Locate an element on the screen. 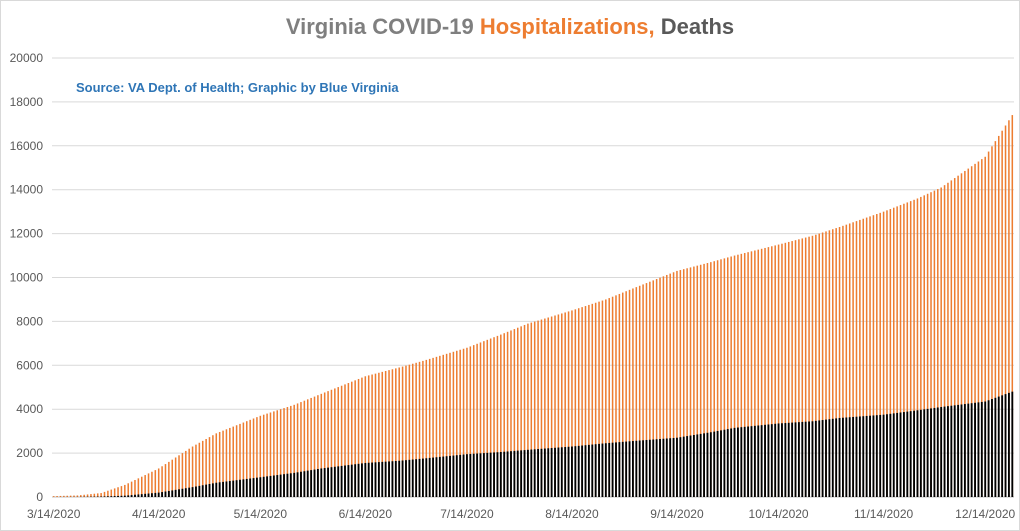 This screenshot has height=531, width=1020. x-tick-label: 10/14/2020 is located at coordinates (779, 514).